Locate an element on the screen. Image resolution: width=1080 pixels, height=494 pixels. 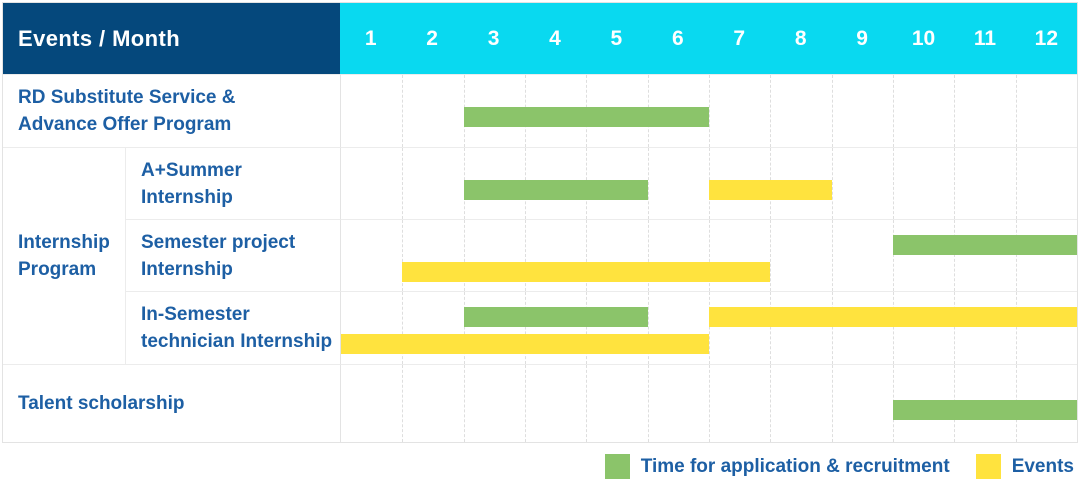
row-label-line: RD Substitute Service & is located at coordinates (127, 97).